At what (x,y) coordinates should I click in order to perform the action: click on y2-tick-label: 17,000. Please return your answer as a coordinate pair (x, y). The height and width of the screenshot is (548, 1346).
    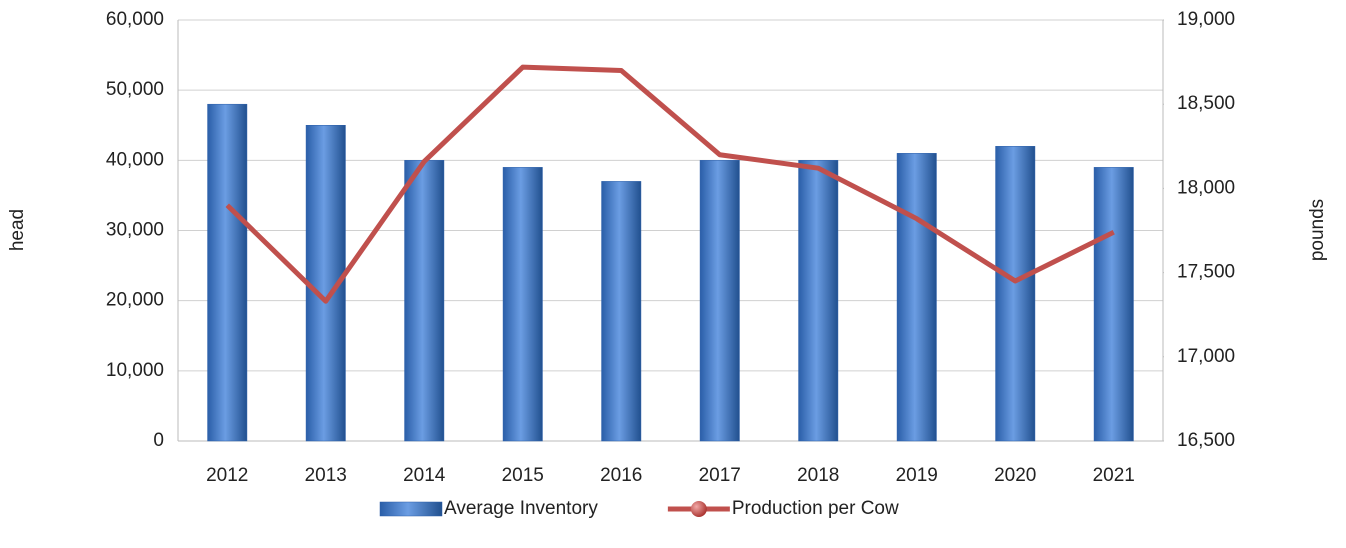
    Looking at the image, I should click on (1206, 356).